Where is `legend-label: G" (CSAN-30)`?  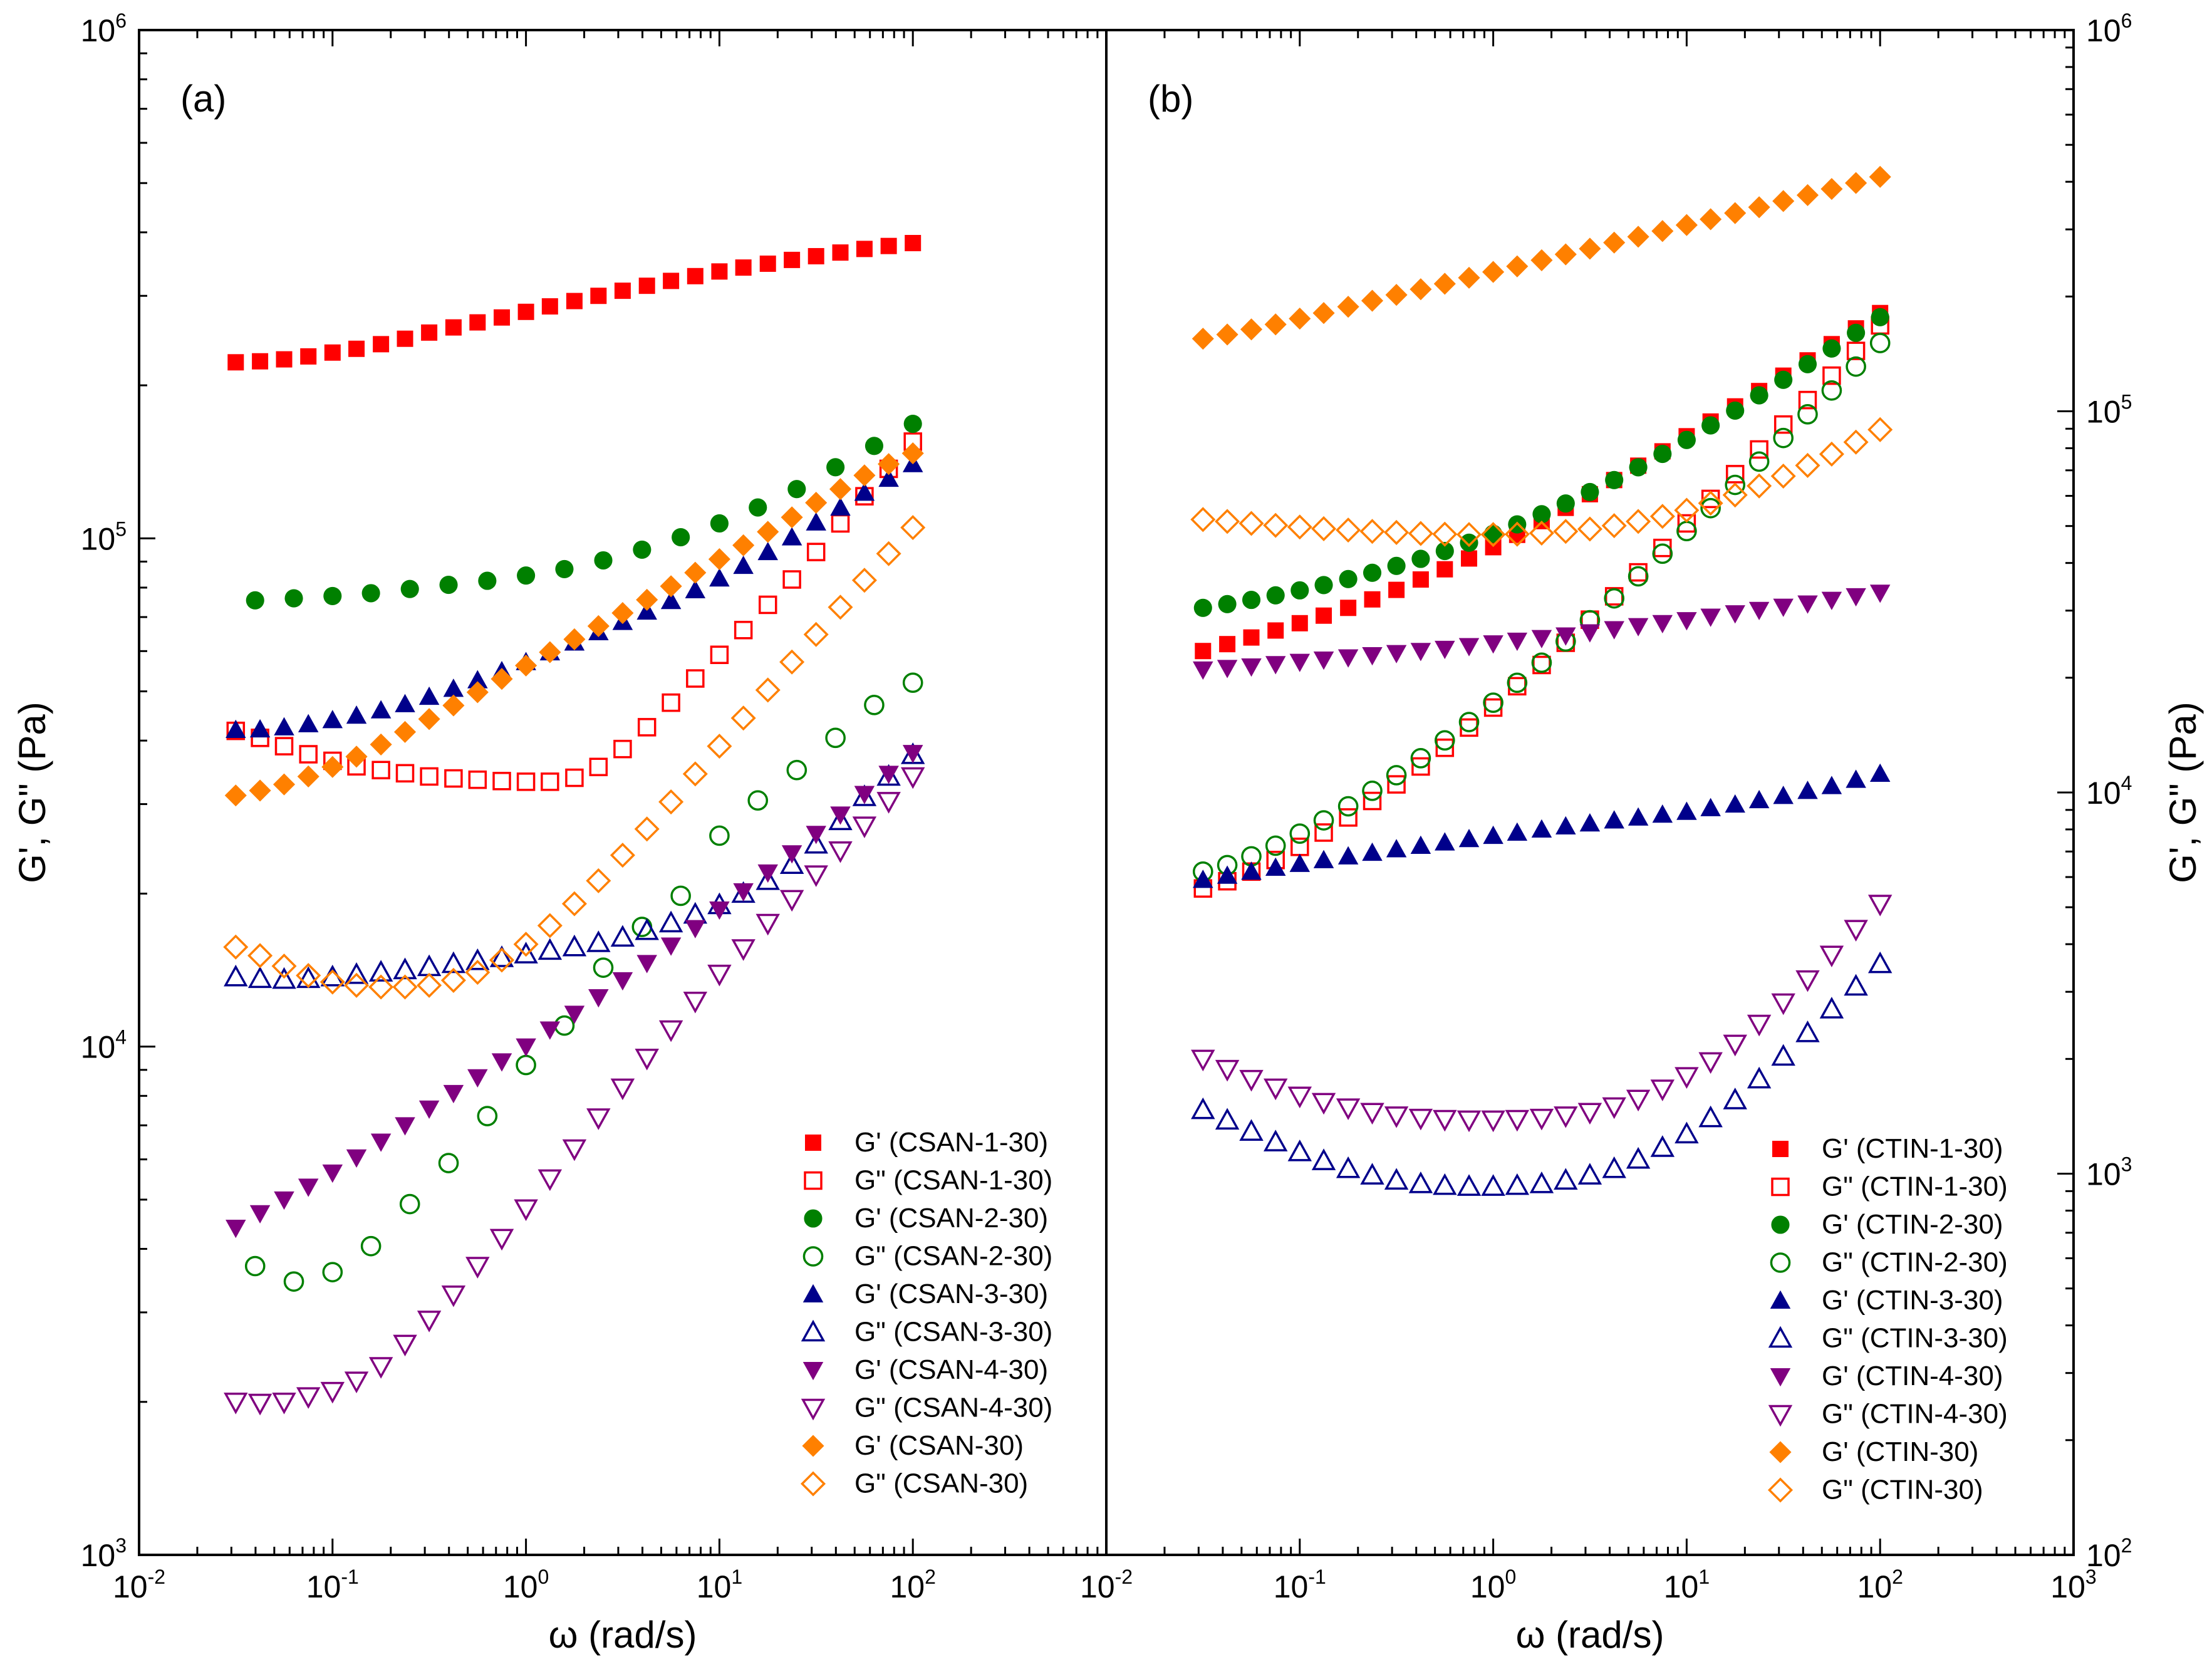 legend-label: G" (CSAN-30) is located at coordinates (941, 1483).